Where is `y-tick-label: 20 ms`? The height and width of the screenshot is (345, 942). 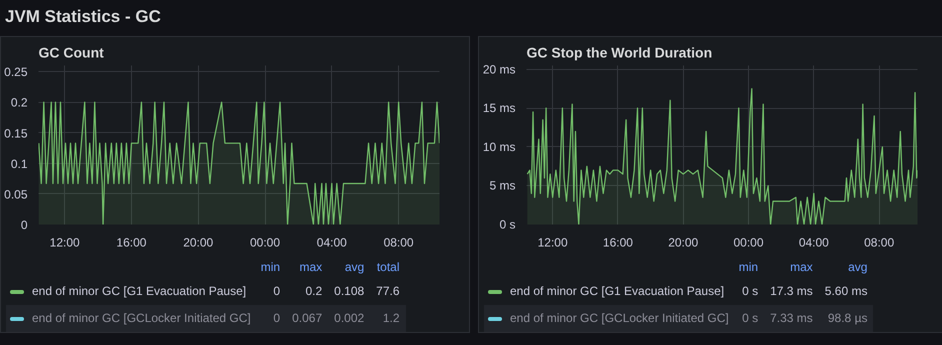
y-tick-label: 20 ms is located at coordinates (499, 69).